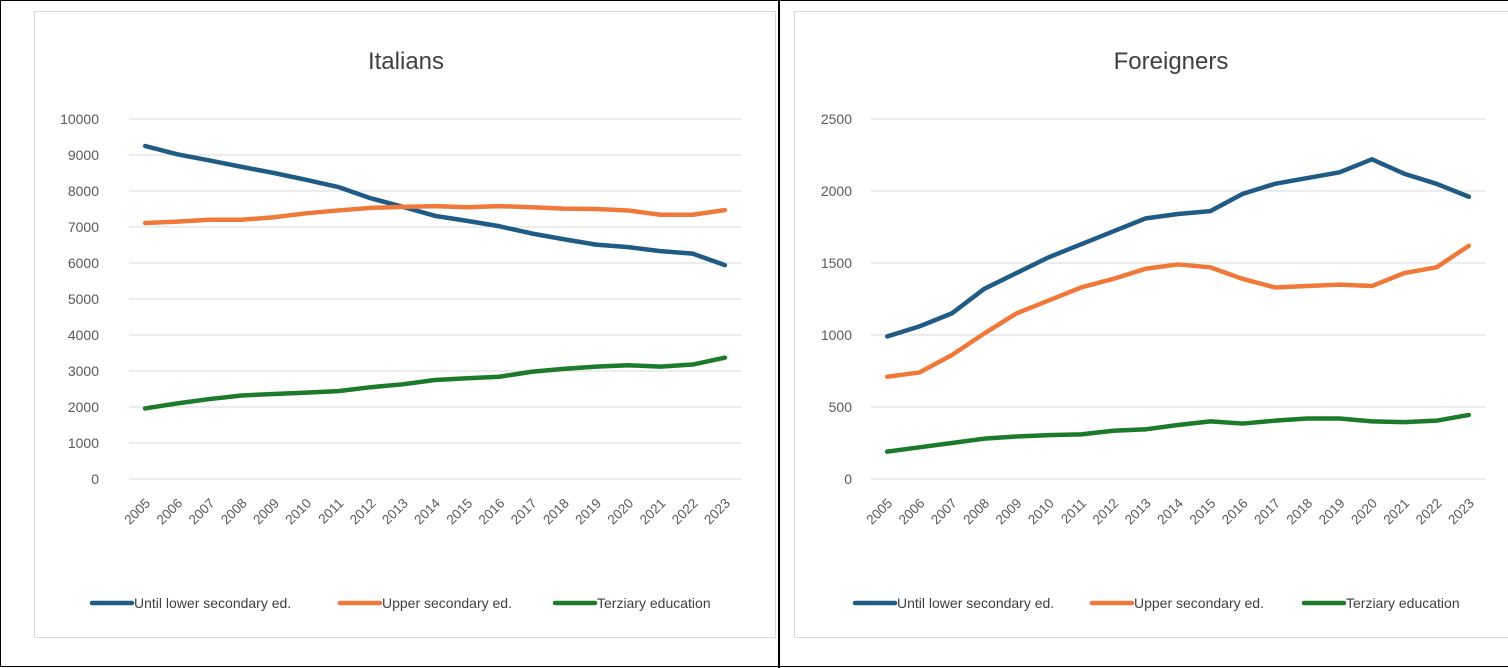  What do you see at coordinates (836, 119) in the screenshot?
I see `y-tick-label: 2500` at bounding box center [836, 119].